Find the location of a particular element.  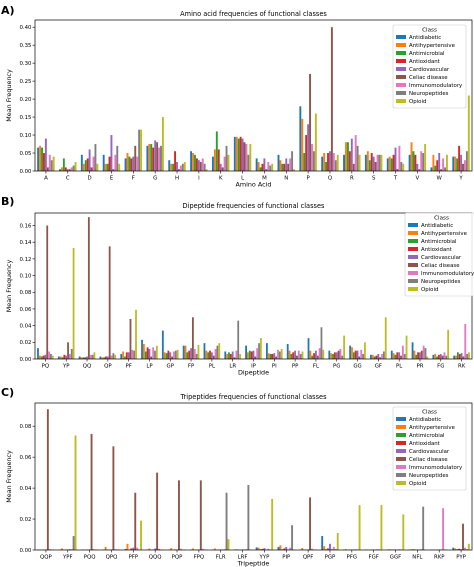

x-tick-label: PL is located at coordinates (212, 367).